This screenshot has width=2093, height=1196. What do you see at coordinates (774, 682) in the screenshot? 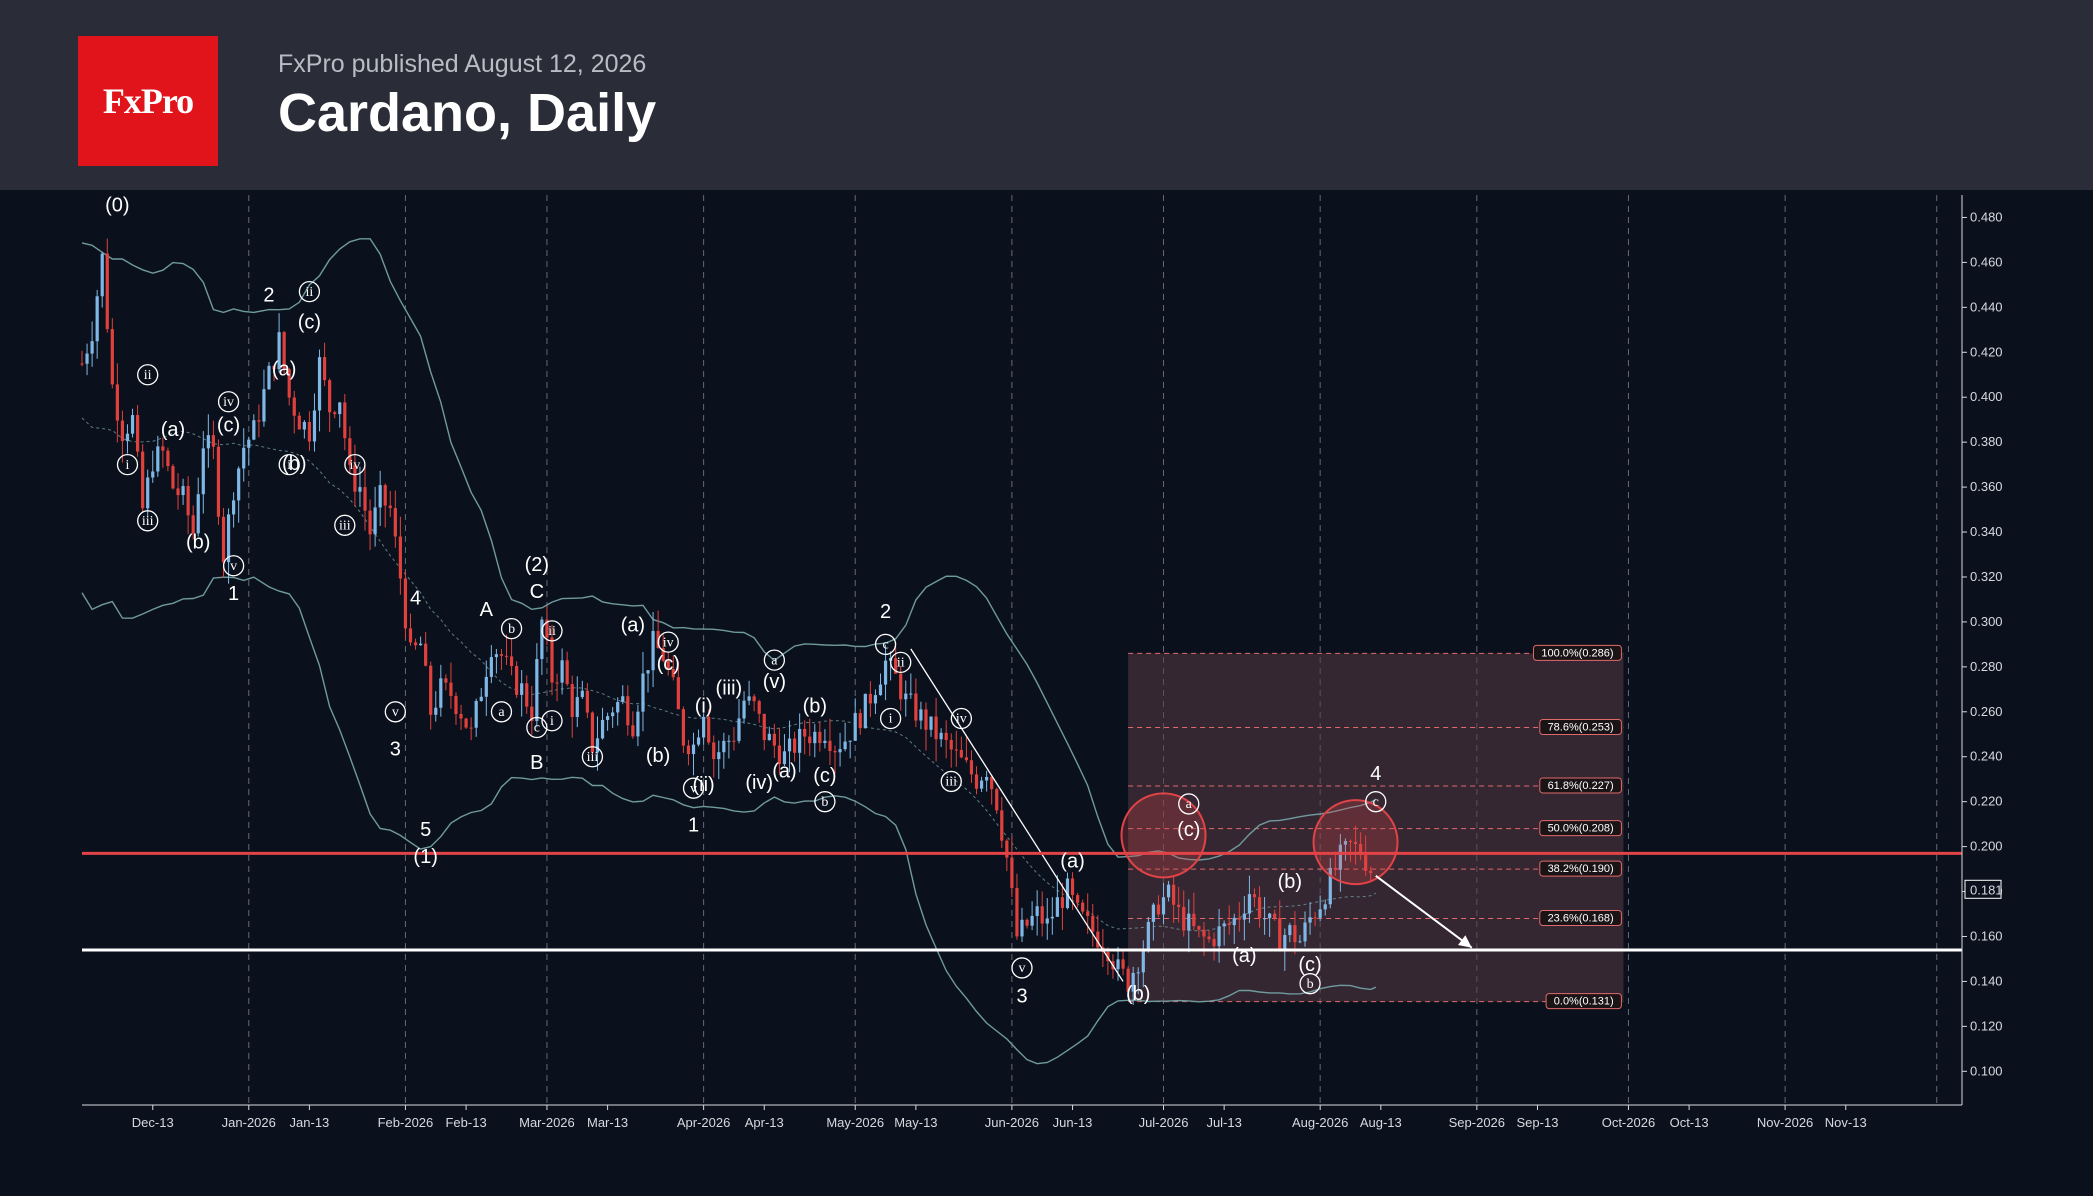
I see `wave-label: (v)` at bounding box center [774, 682].